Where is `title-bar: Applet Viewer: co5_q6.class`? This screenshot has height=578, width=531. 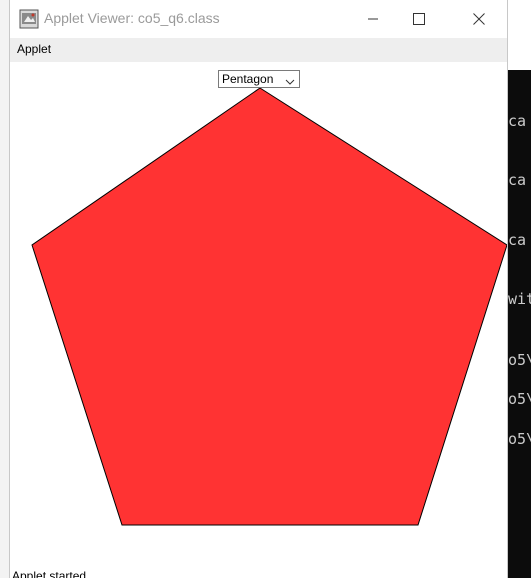 title-bar: Applet Viewer: co5_q6.class is located at coordinates (258, 19).